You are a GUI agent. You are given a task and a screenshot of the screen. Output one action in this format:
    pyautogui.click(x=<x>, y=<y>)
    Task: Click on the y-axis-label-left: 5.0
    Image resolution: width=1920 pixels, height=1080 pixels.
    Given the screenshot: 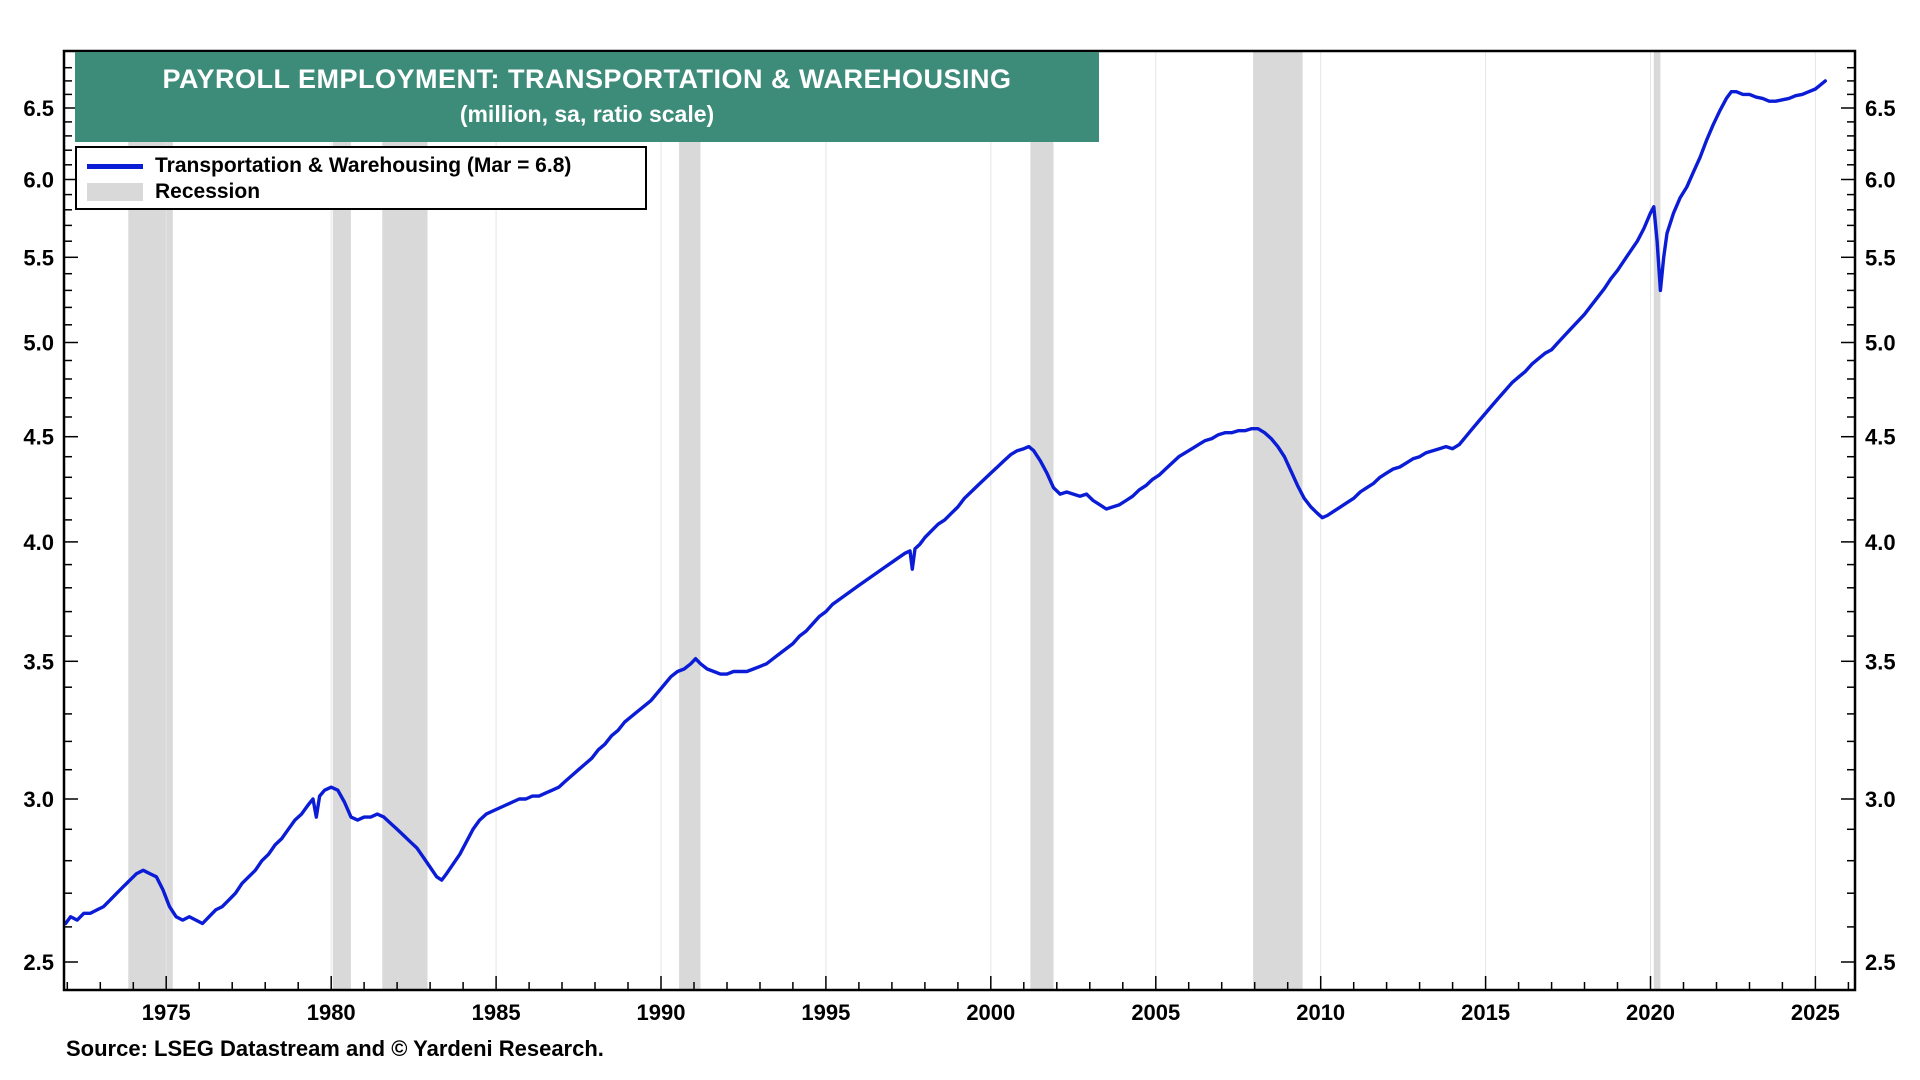 What is the action you would take?
    pyautogui.click(x=38, y=343)
    